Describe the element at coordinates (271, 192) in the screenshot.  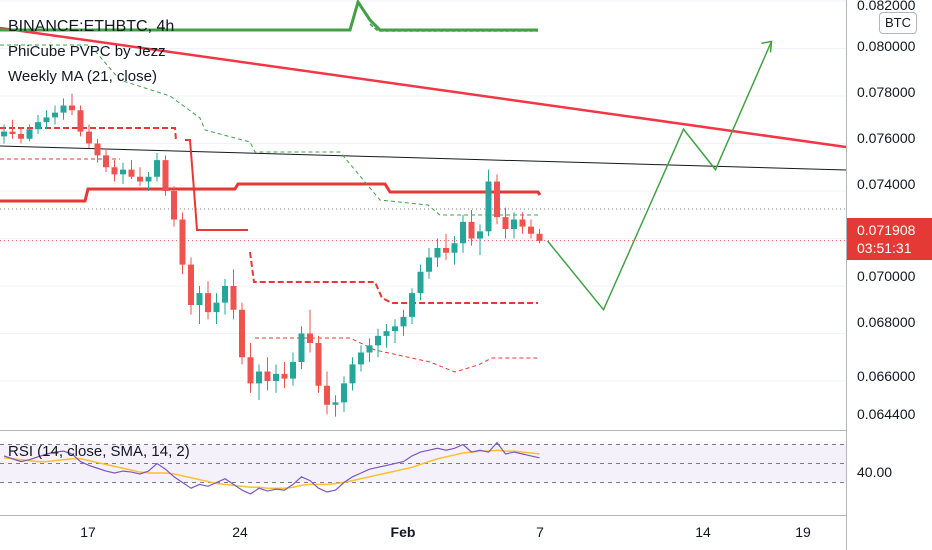
I see `pvpc-red-thick-line` at that location.